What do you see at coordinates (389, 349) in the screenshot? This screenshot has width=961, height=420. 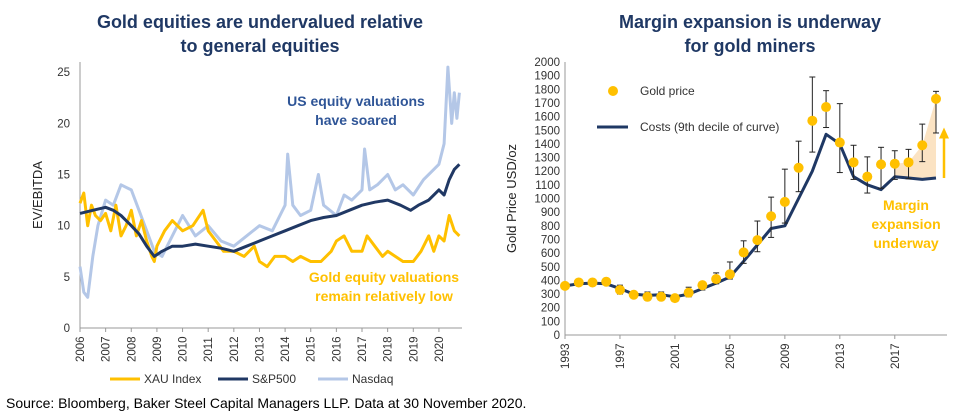 I see `left-x-tick-label: 2018` at bounding box center [389, 349].